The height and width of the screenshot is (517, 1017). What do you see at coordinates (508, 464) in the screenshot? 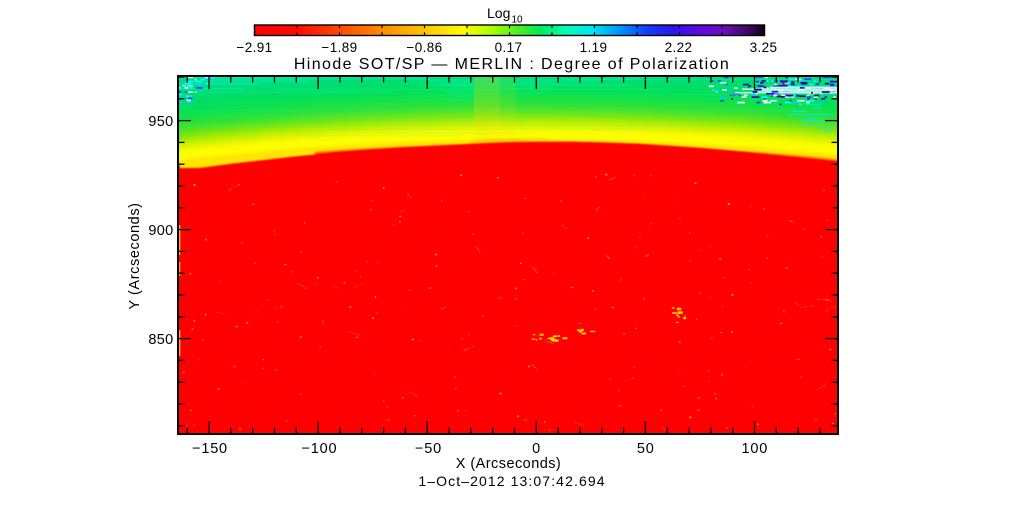
I see `svg-text: X (Arcseconds)` at bounding box center [508, 464].